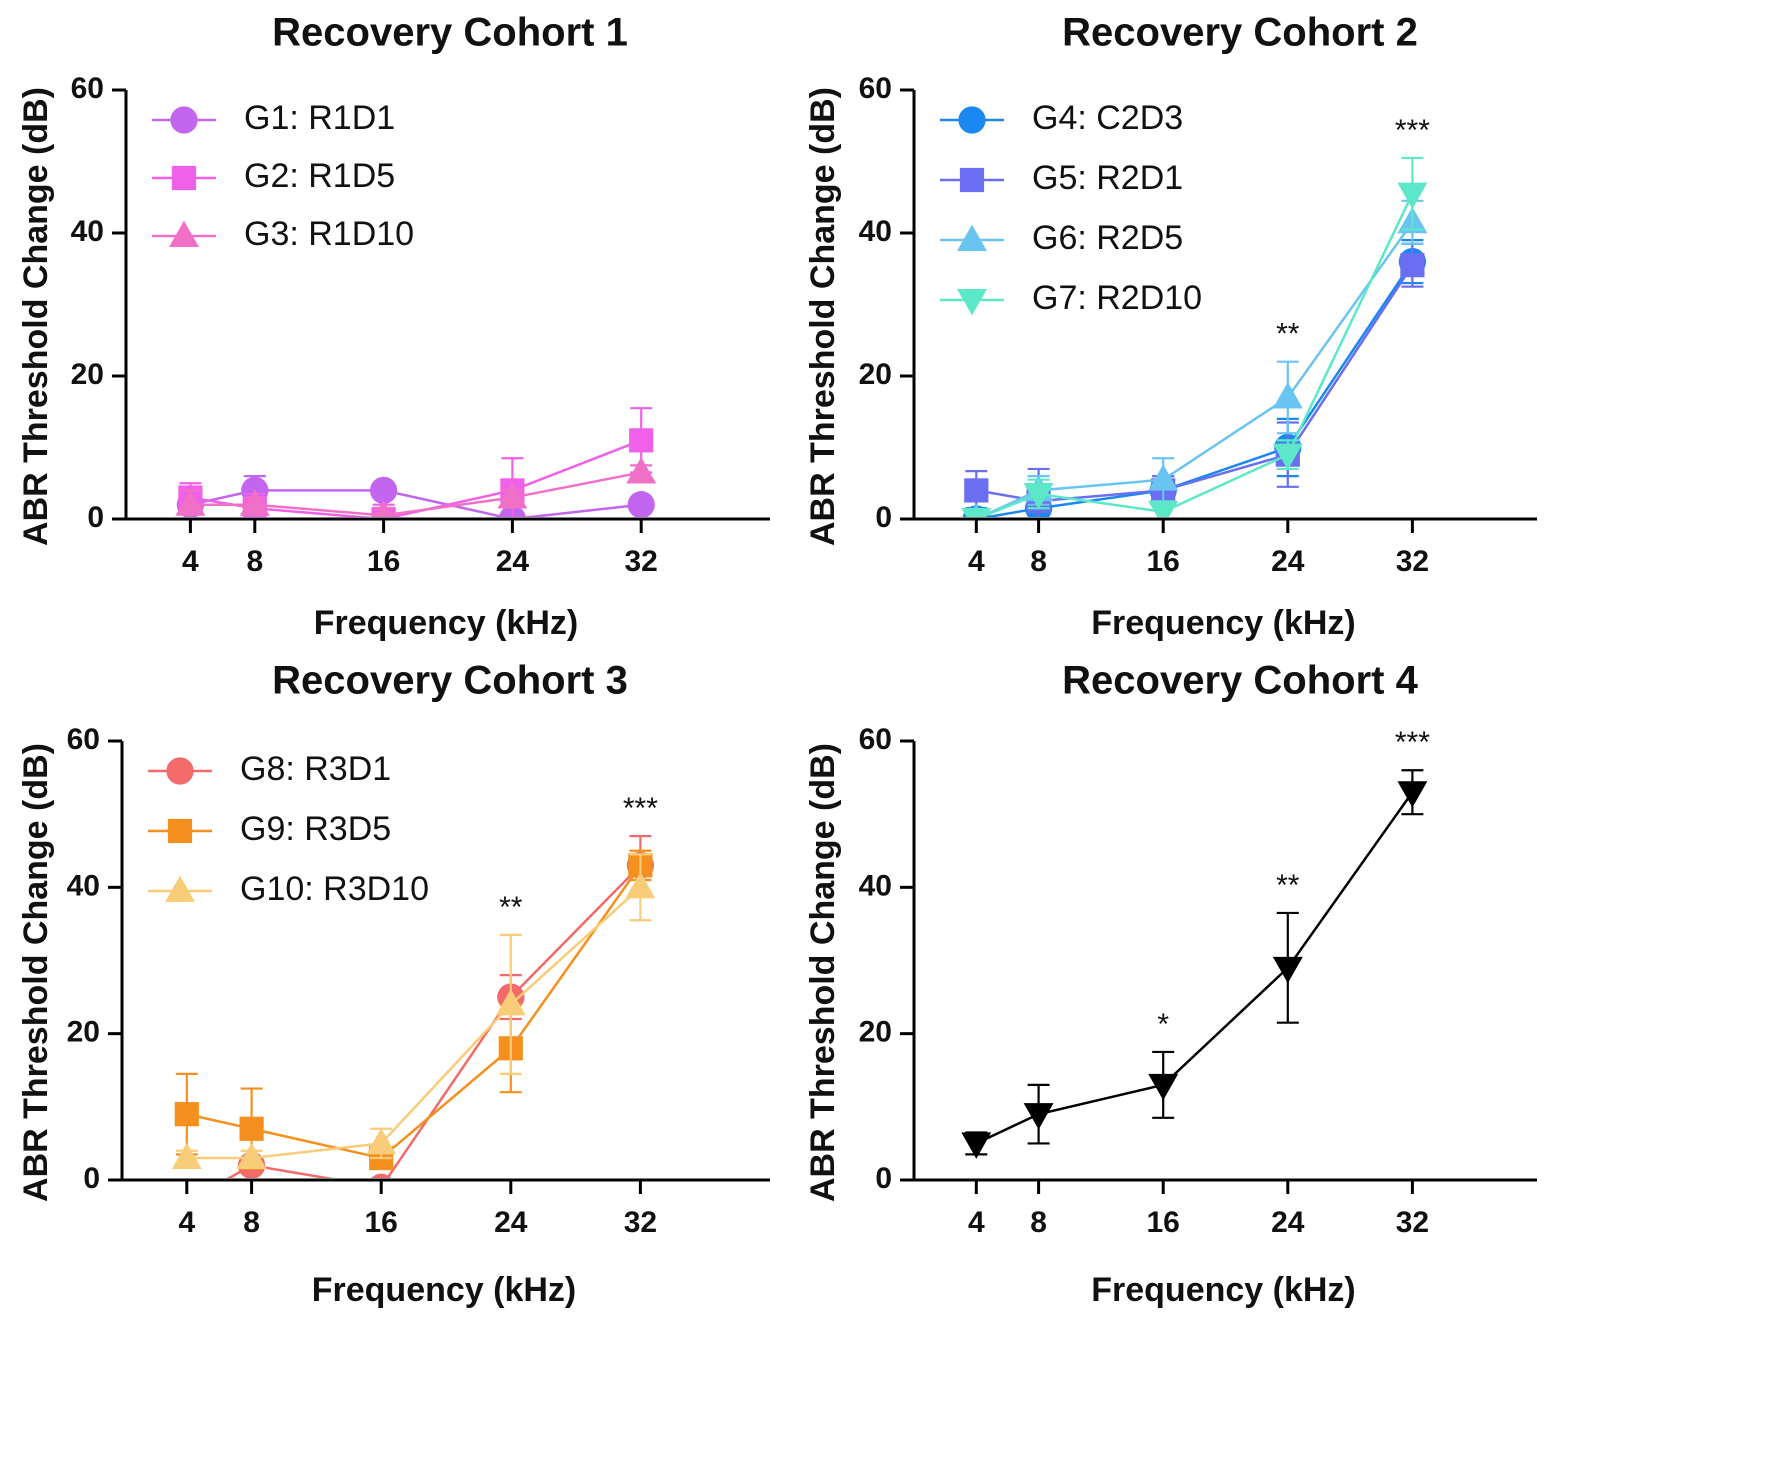  What do you see at coordinates (1163, 1024) in the screenshot?
I see `significance-label: *` at bounding box center [1163, 1024].